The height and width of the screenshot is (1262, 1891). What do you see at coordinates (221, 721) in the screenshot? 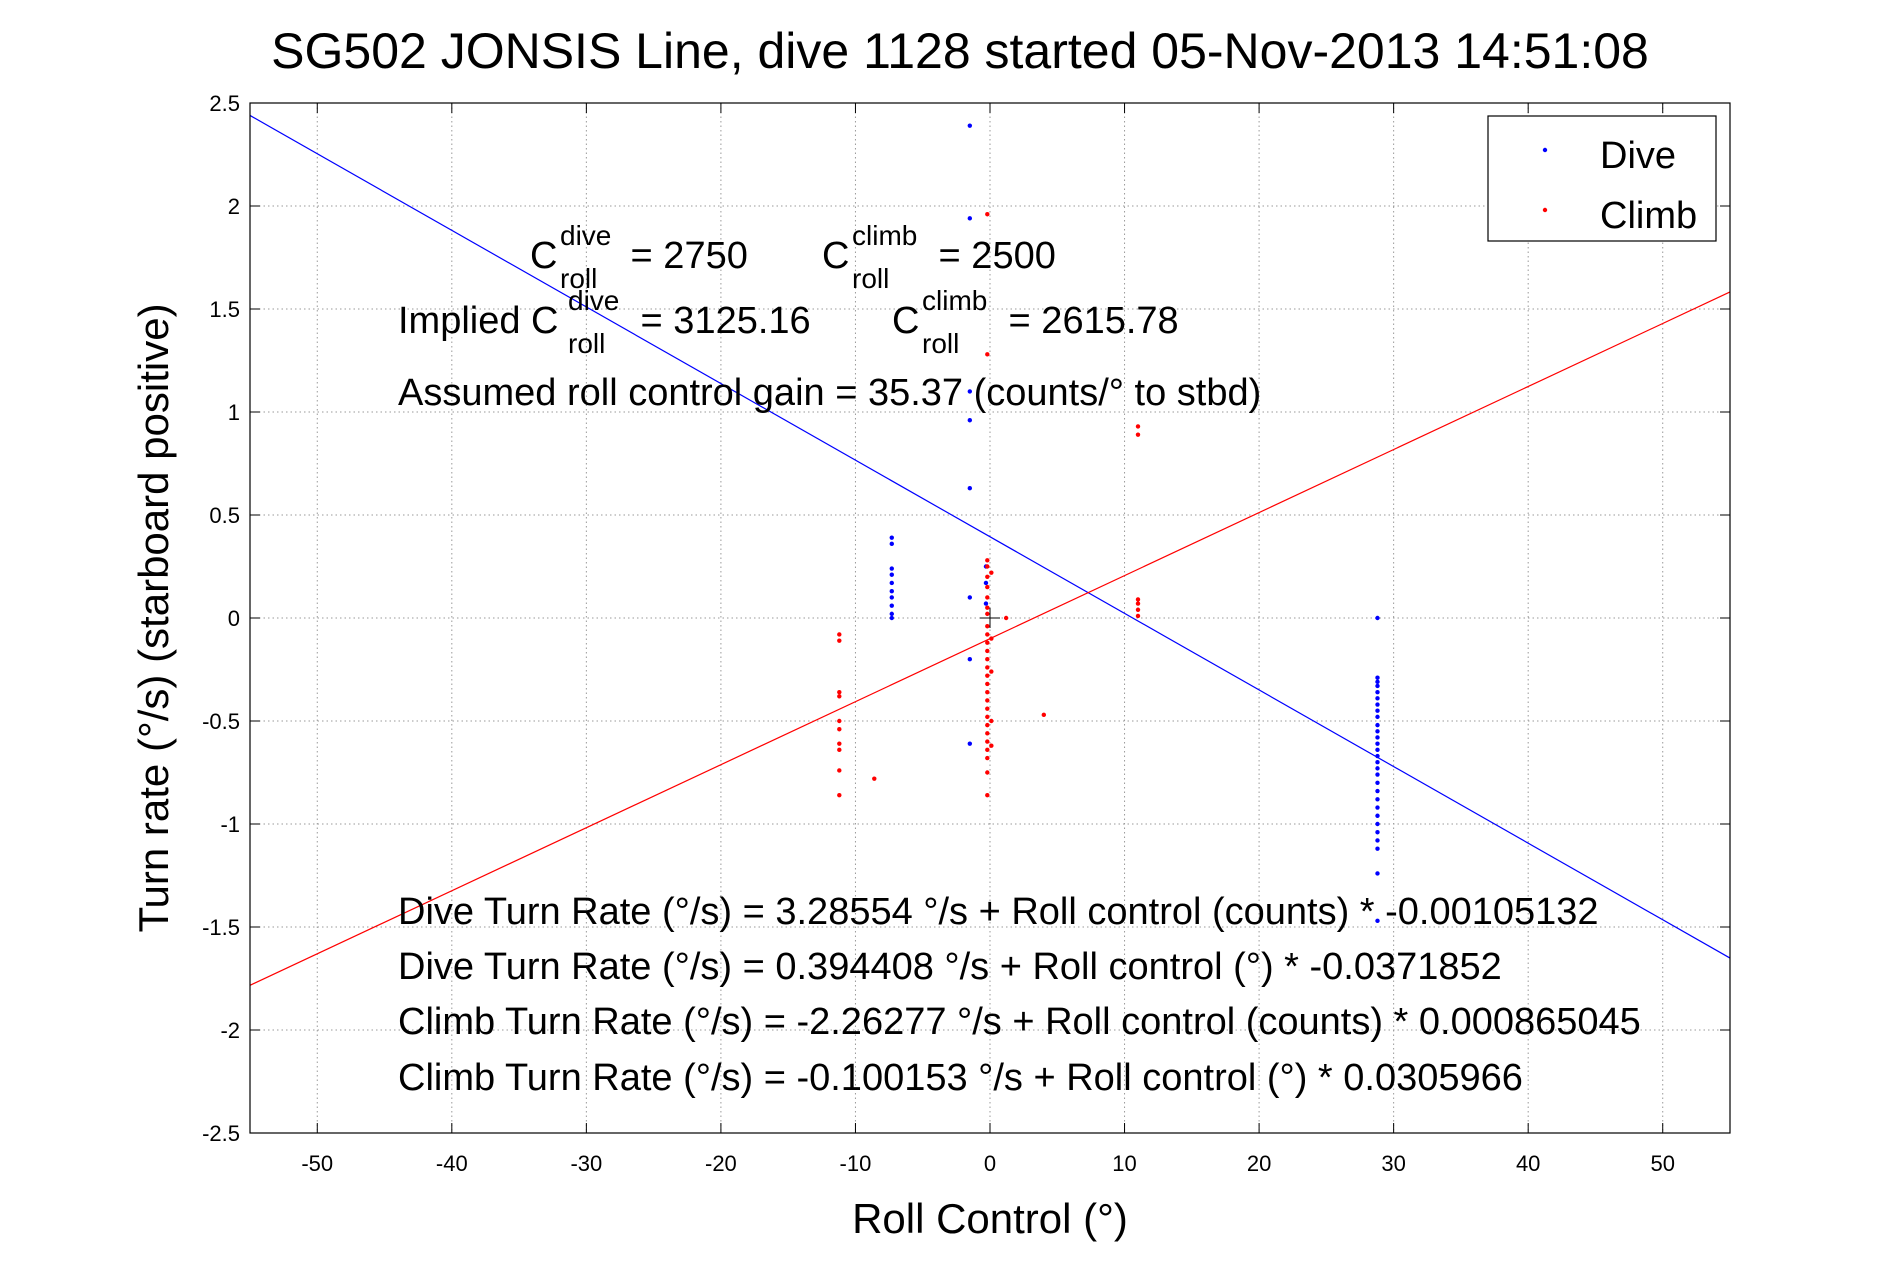
I see `y-tick-label: -0.5` at bounding box center [221, 721].